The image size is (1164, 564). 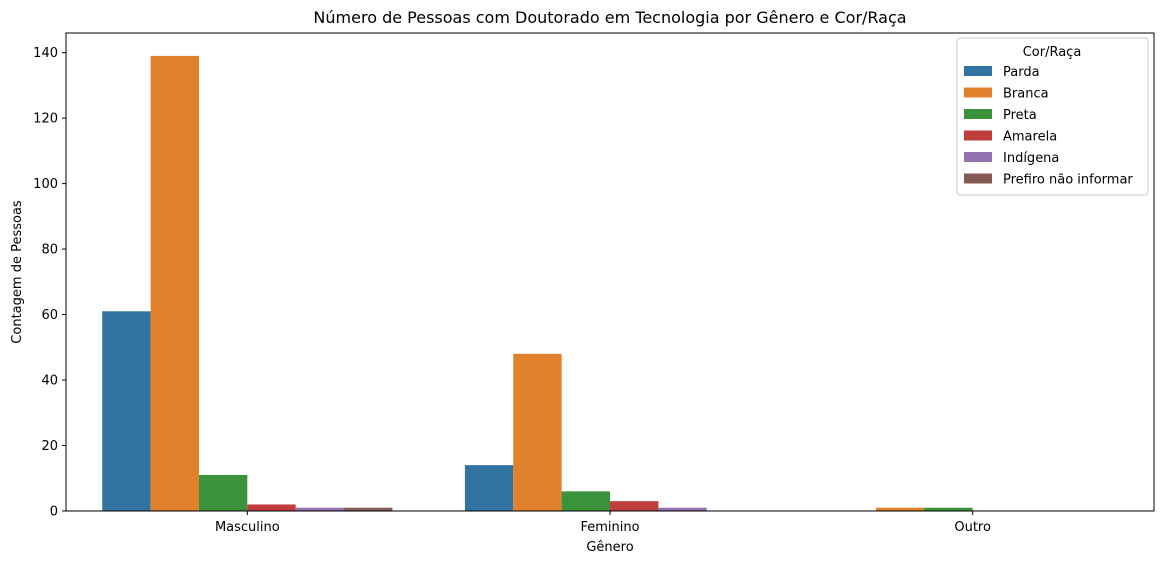 What do you see at coordinates (45, 119) in the screenshot?
I see `y-tick-label: 120` at bounding box center [45, 119].